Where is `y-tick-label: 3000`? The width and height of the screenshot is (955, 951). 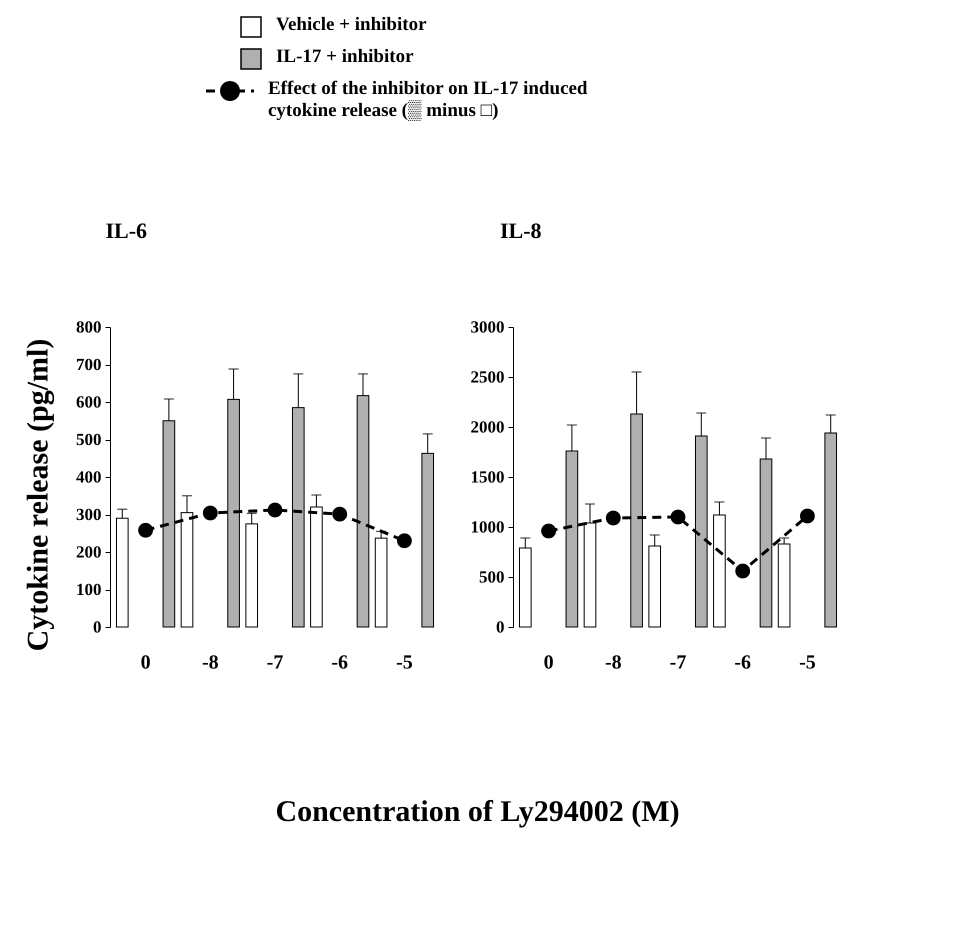
y-tick-label: 3000 is located at coordinates (487, 327).